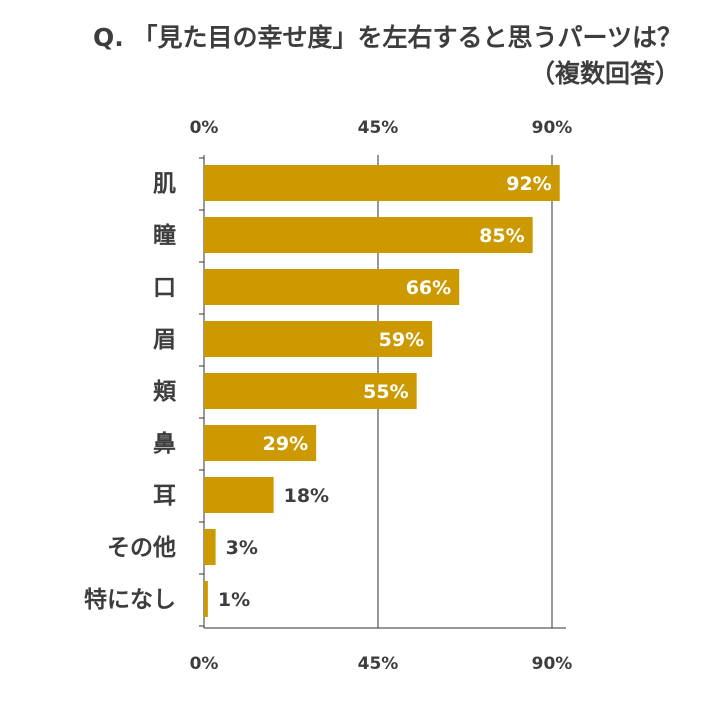  Describe the element at coordinates (604, 73) in the screenshot. I see `chart-subtitle: （複数回答）` at that location.